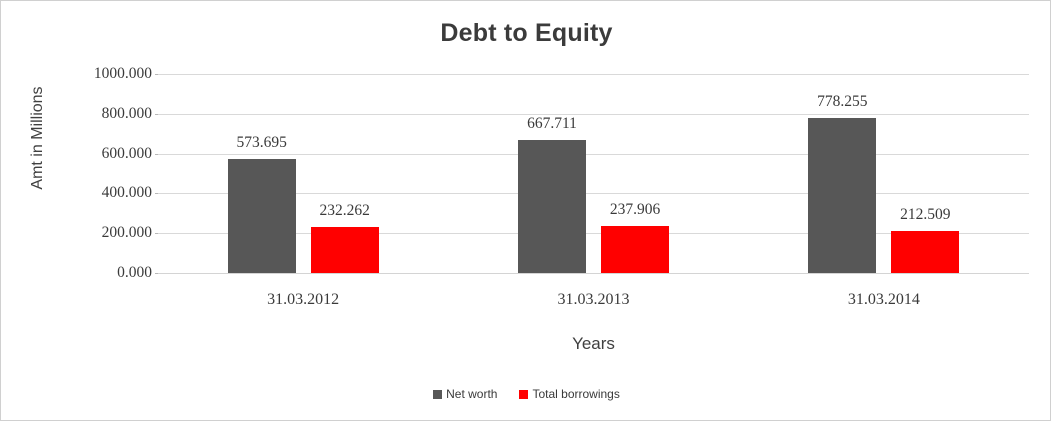 The image size is (1051, 421). I want to click on legend-label: Net worth, so click(472, 394).